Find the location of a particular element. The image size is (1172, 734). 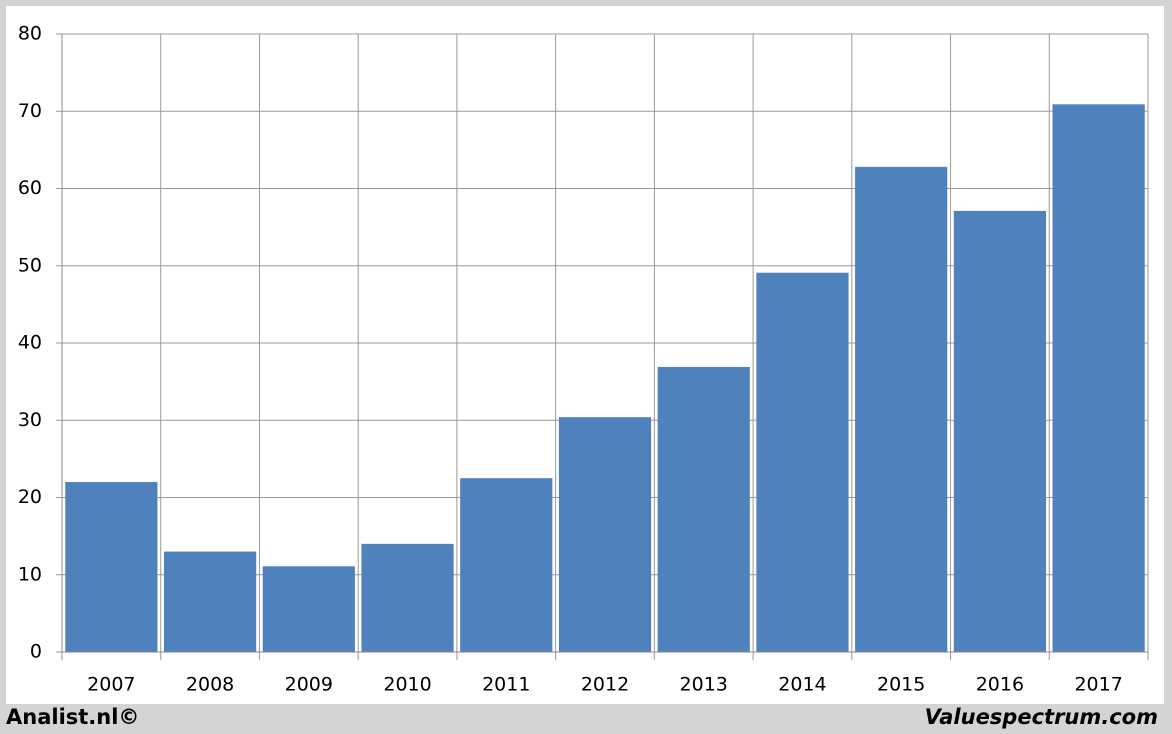

x-tick-label: 2014 is located at coordinates (802, 685).